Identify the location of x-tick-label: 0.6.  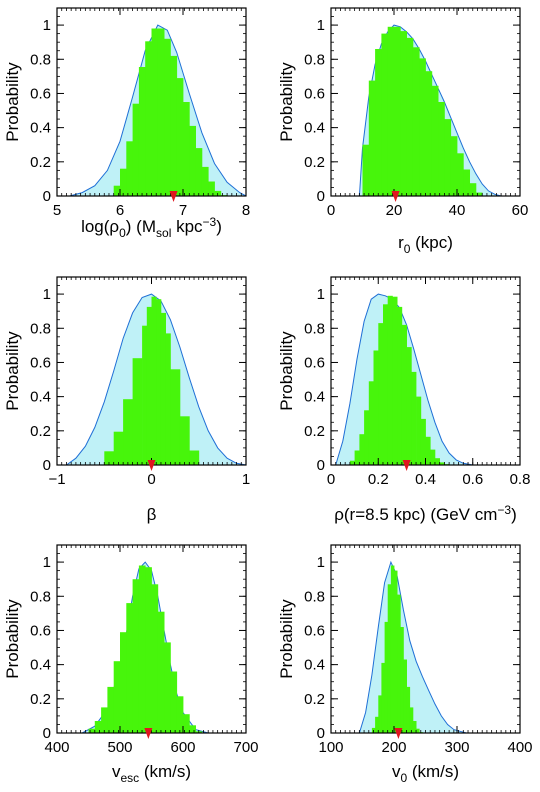
(472, 479).